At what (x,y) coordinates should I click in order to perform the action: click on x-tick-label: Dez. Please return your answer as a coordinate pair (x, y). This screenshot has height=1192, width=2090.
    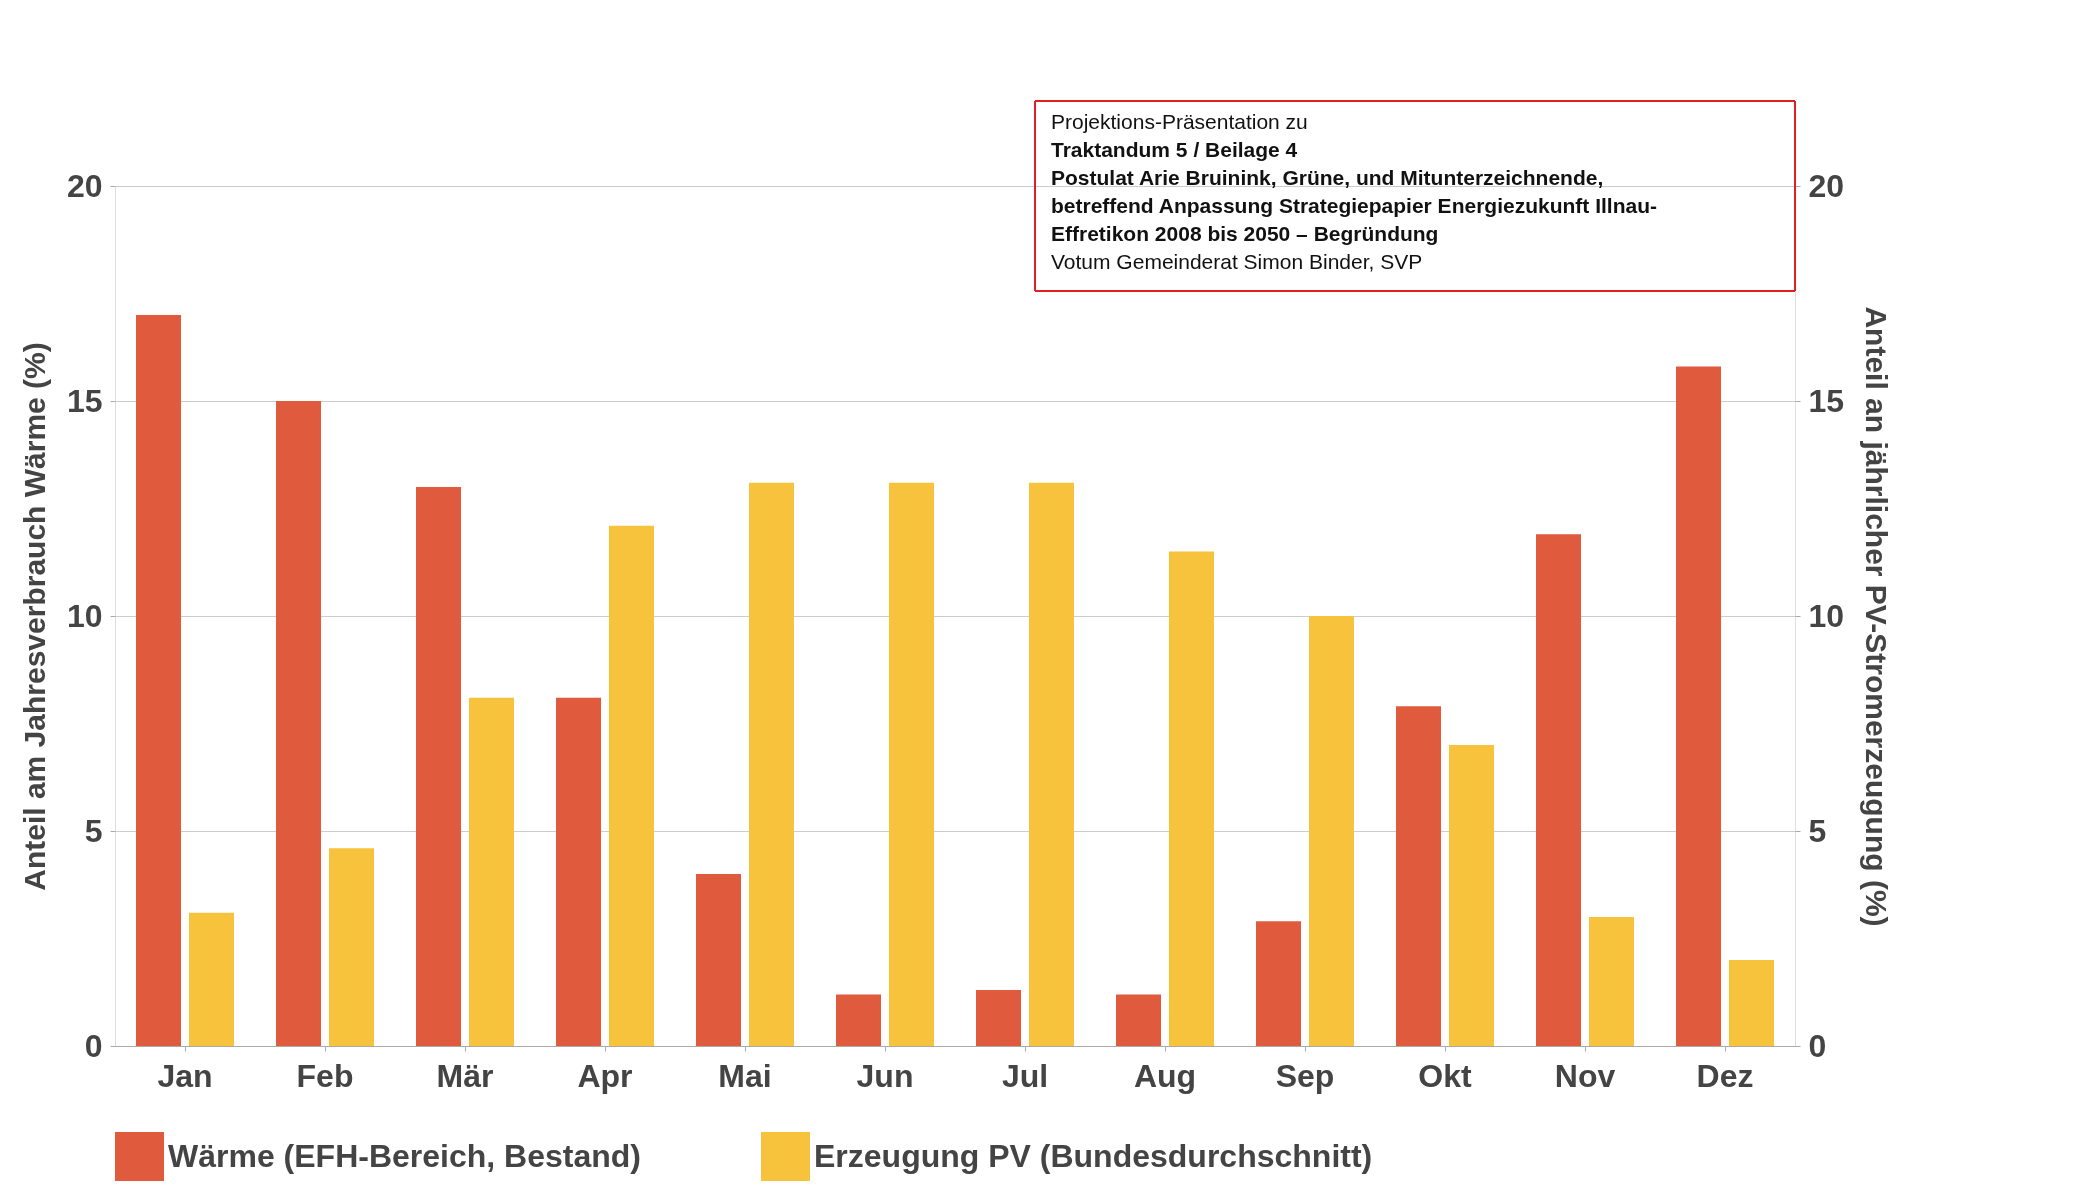
    Looking at the image, I should click on (1725, 1075).